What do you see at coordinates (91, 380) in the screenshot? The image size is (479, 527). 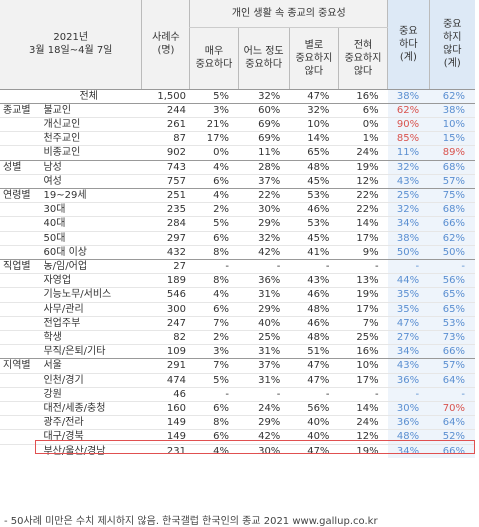 I see `row-label: 인천/경기` at bounding box center [91, 380].